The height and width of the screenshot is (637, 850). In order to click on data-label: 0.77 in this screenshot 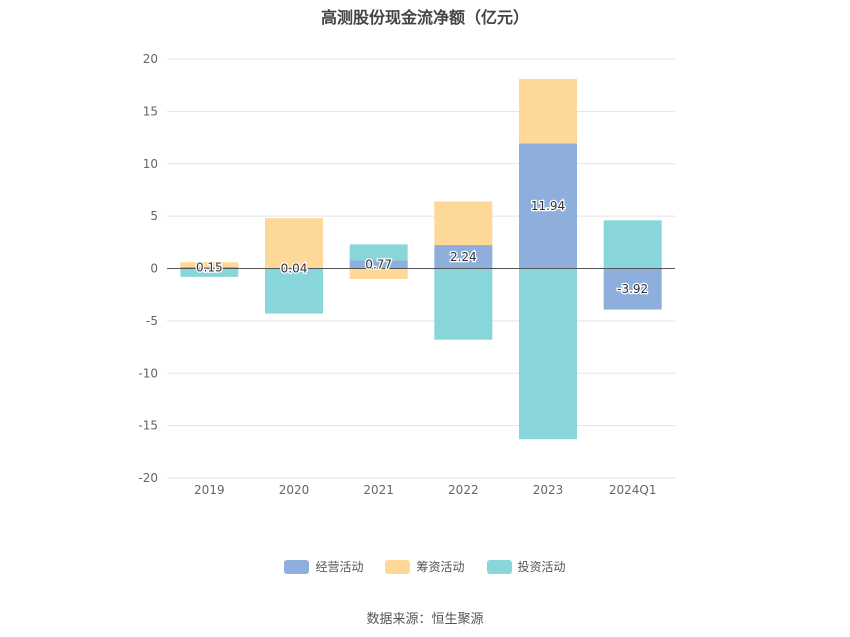, I will do `click(378, 264)`.